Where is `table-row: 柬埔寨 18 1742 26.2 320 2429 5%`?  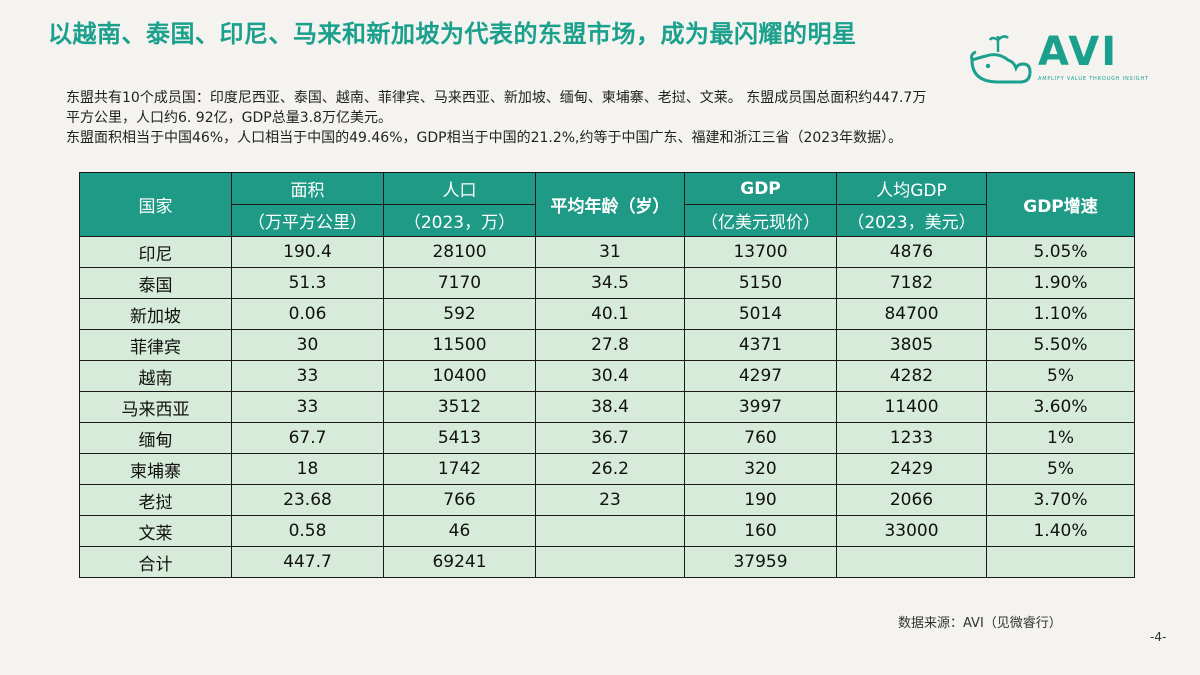 table-row: 柬埔寨 18 1742 26.2 320 2429 5% is located at coordinates (607, 469).